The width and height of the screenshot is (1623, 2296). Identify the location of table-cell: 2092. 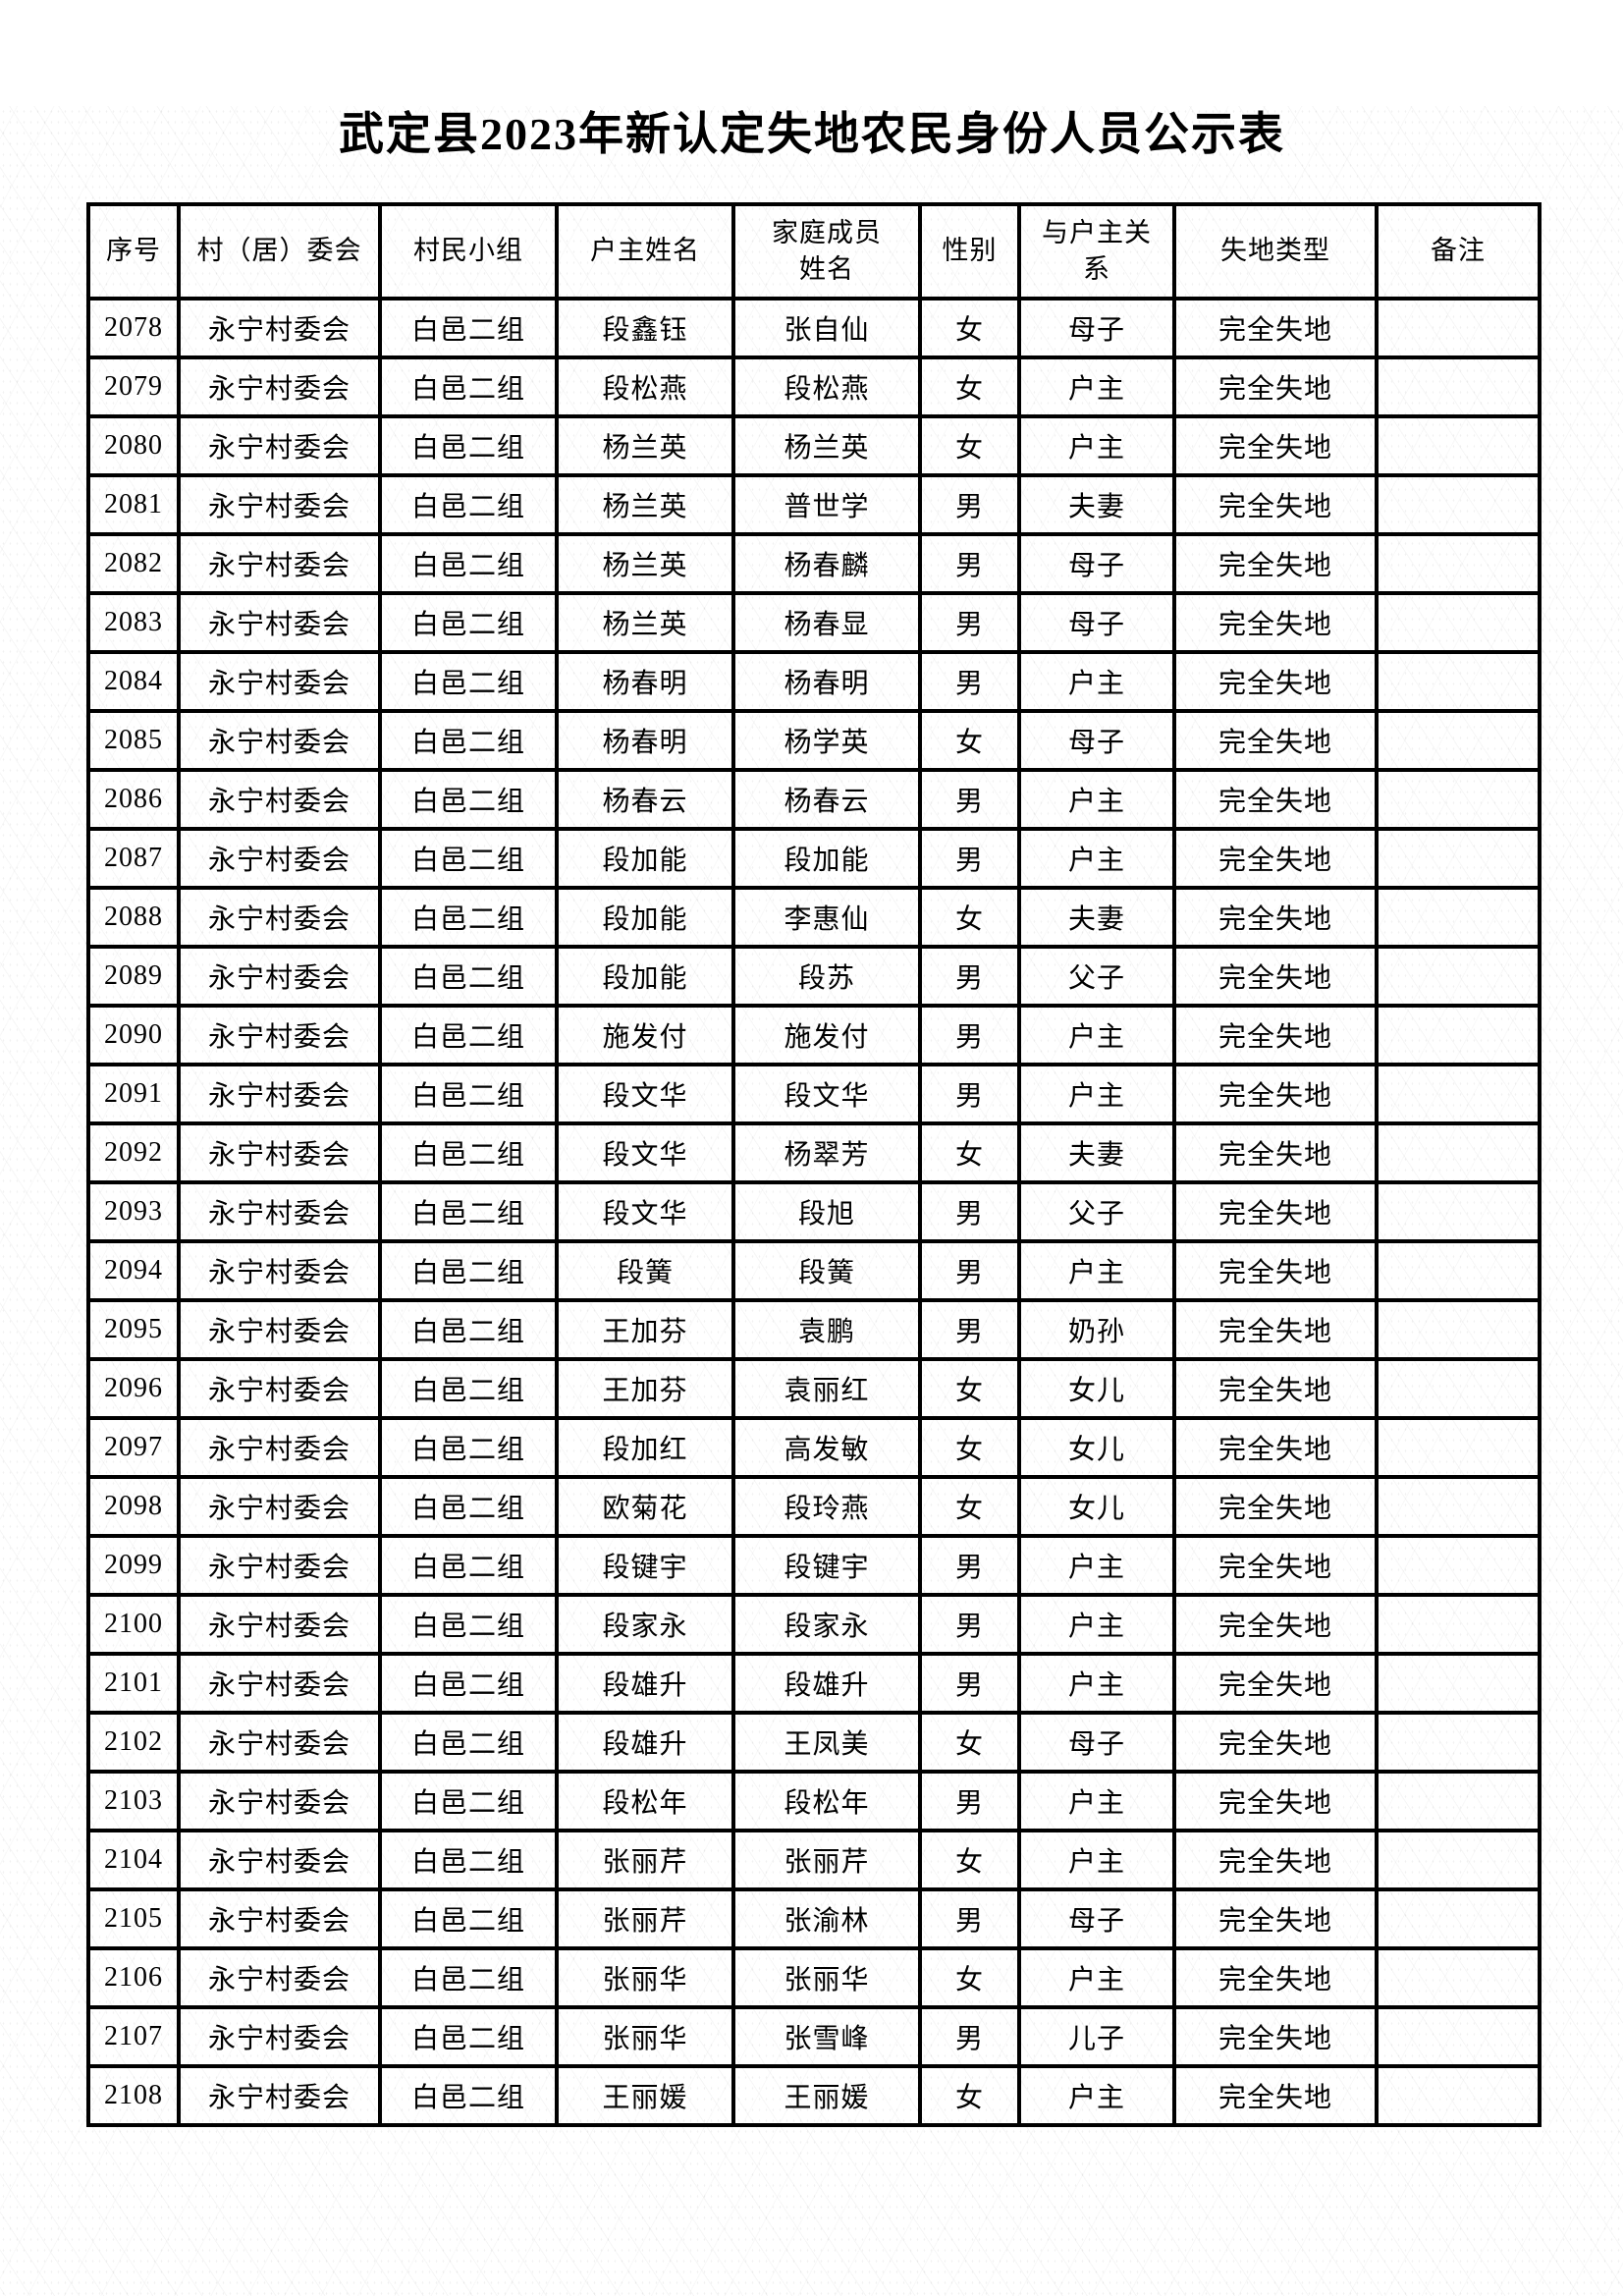
(133, 1152).